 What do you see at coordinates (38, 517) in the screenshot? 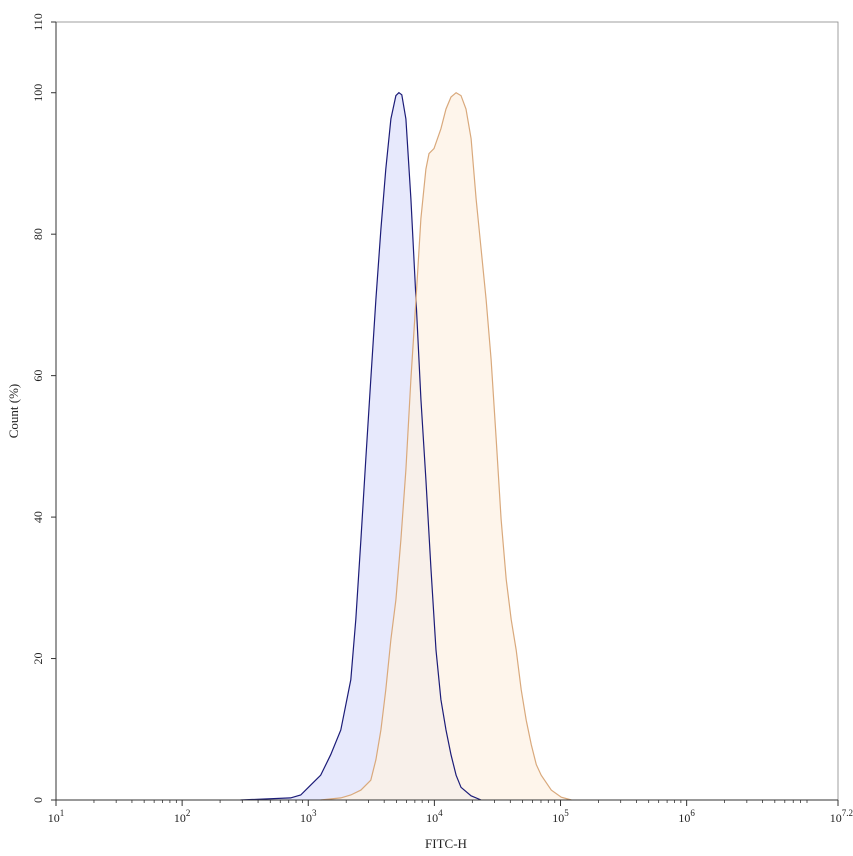
I see `y-tick-label: 40` at bounding box center [38, 517].